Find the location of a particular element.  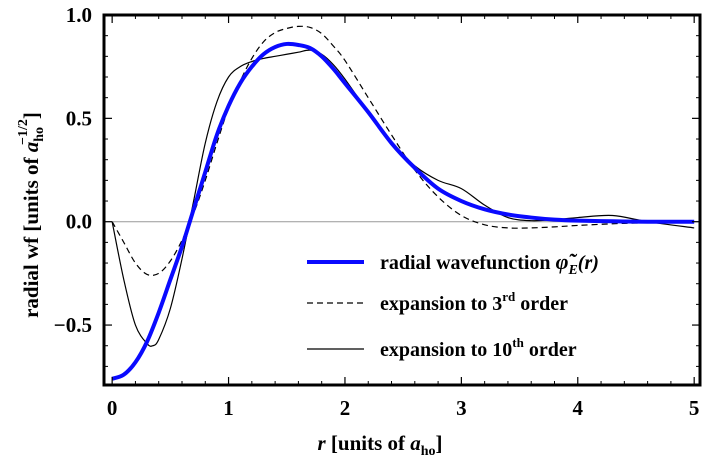

legend-entry: radial wavefunction φ̃E(r) is located at coordinates (489, 263).